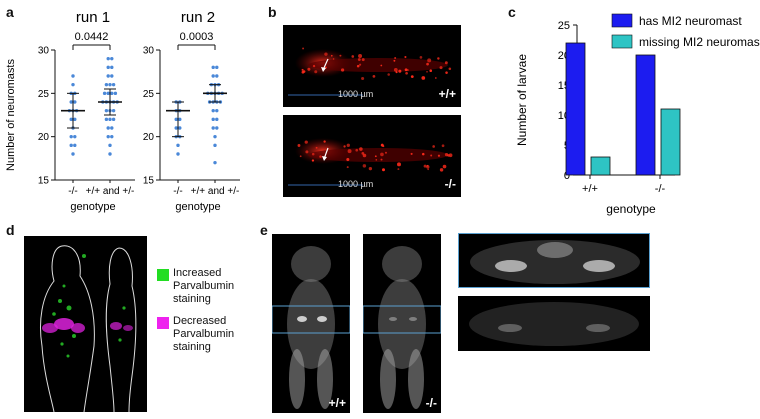 Image resolution: width=760 pixels, height=419 pixels. Describe the element at coordinates (92, 207) in the screenshot. I see `a-x-axis-label-0: genotype` at that location.